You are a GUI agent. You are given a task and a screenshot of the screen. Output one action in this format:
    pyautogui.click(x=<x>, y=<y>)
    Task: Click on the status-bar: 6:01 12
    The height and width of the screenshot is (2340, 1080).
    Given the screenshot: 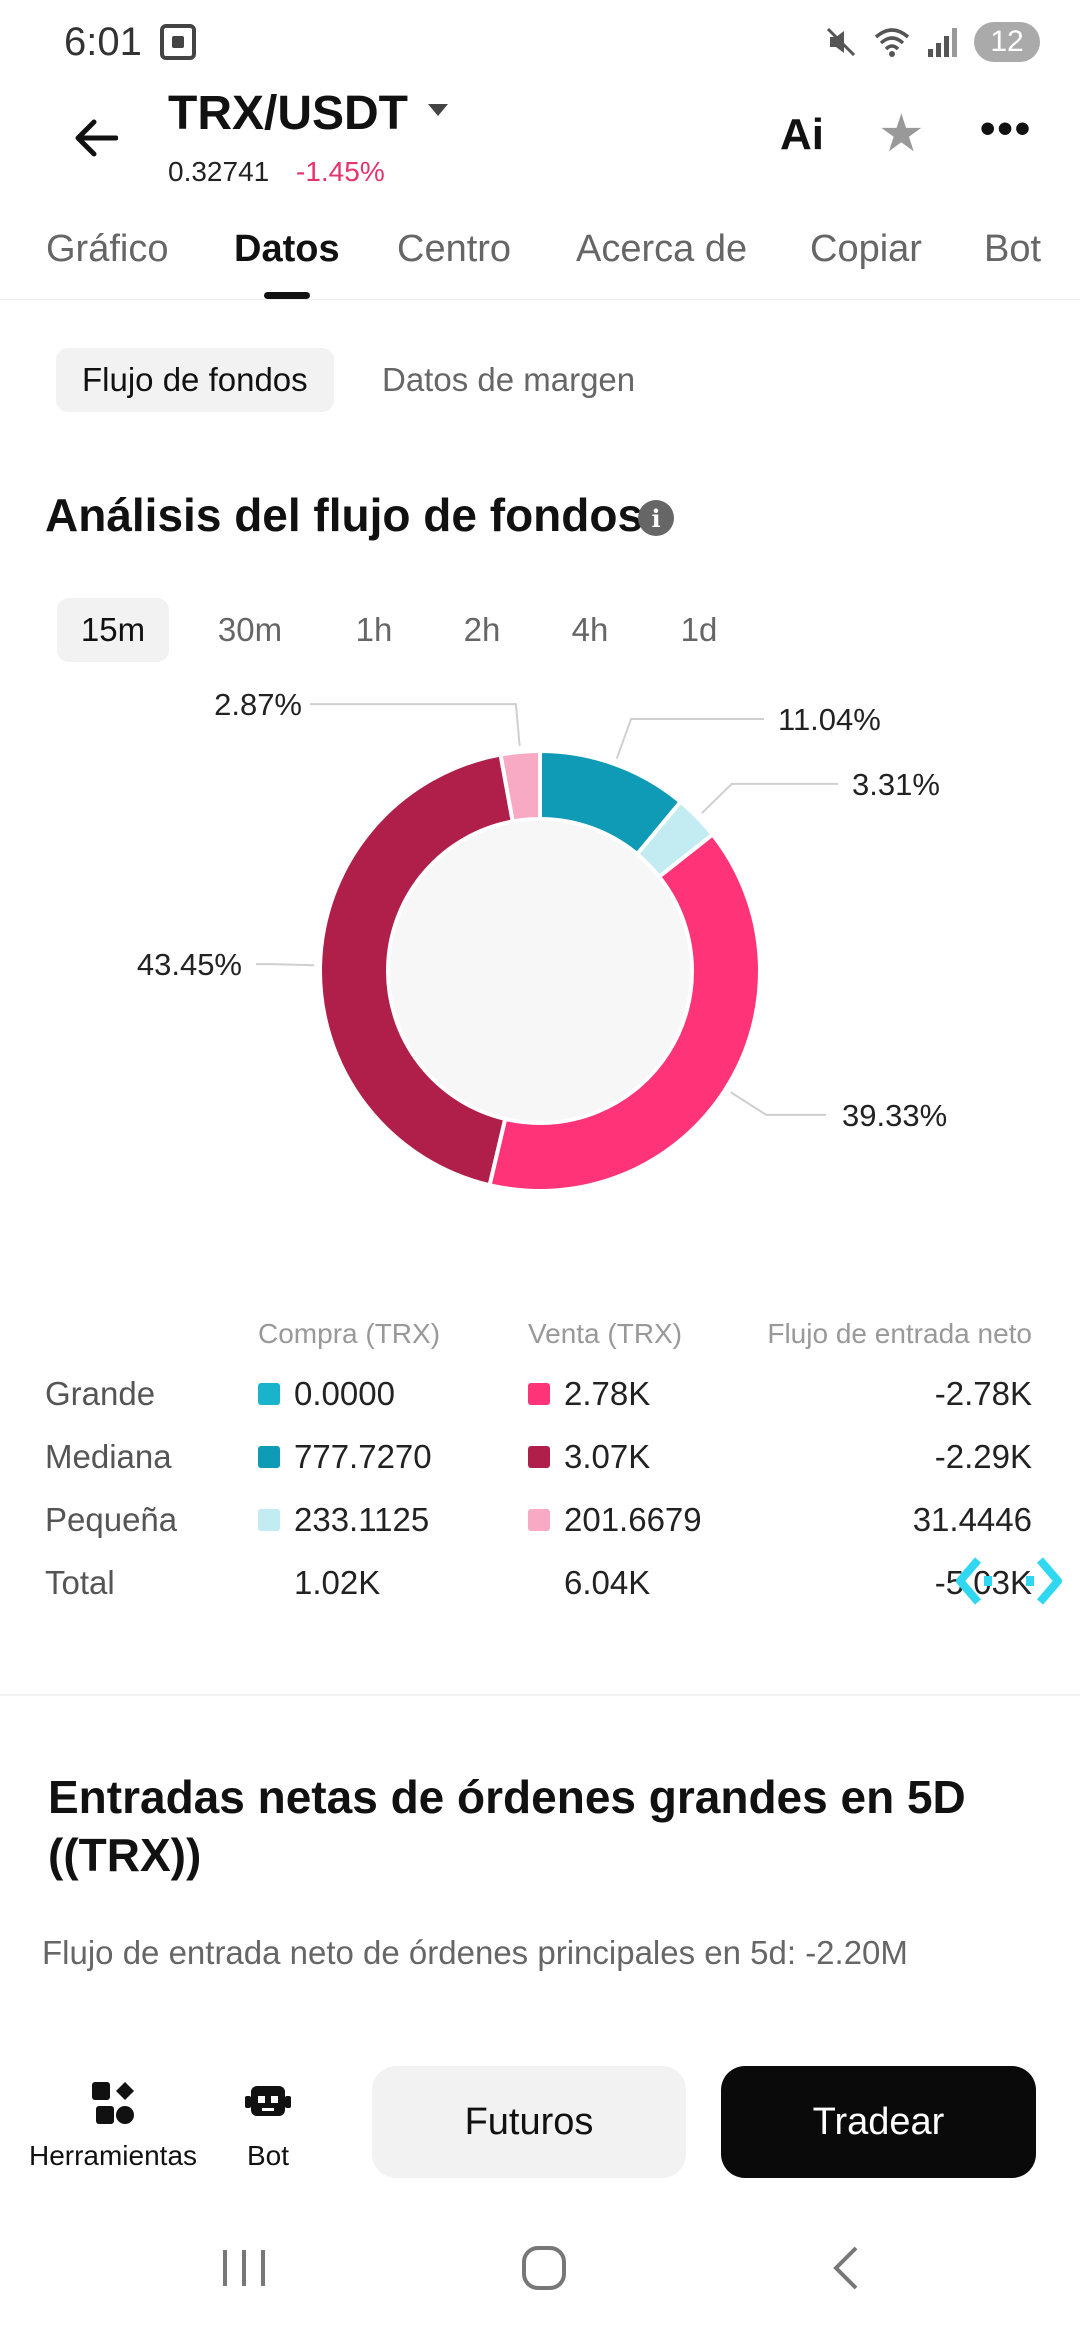 What is the action you would take?
    pyautogui.click(x=540, y=42)
    